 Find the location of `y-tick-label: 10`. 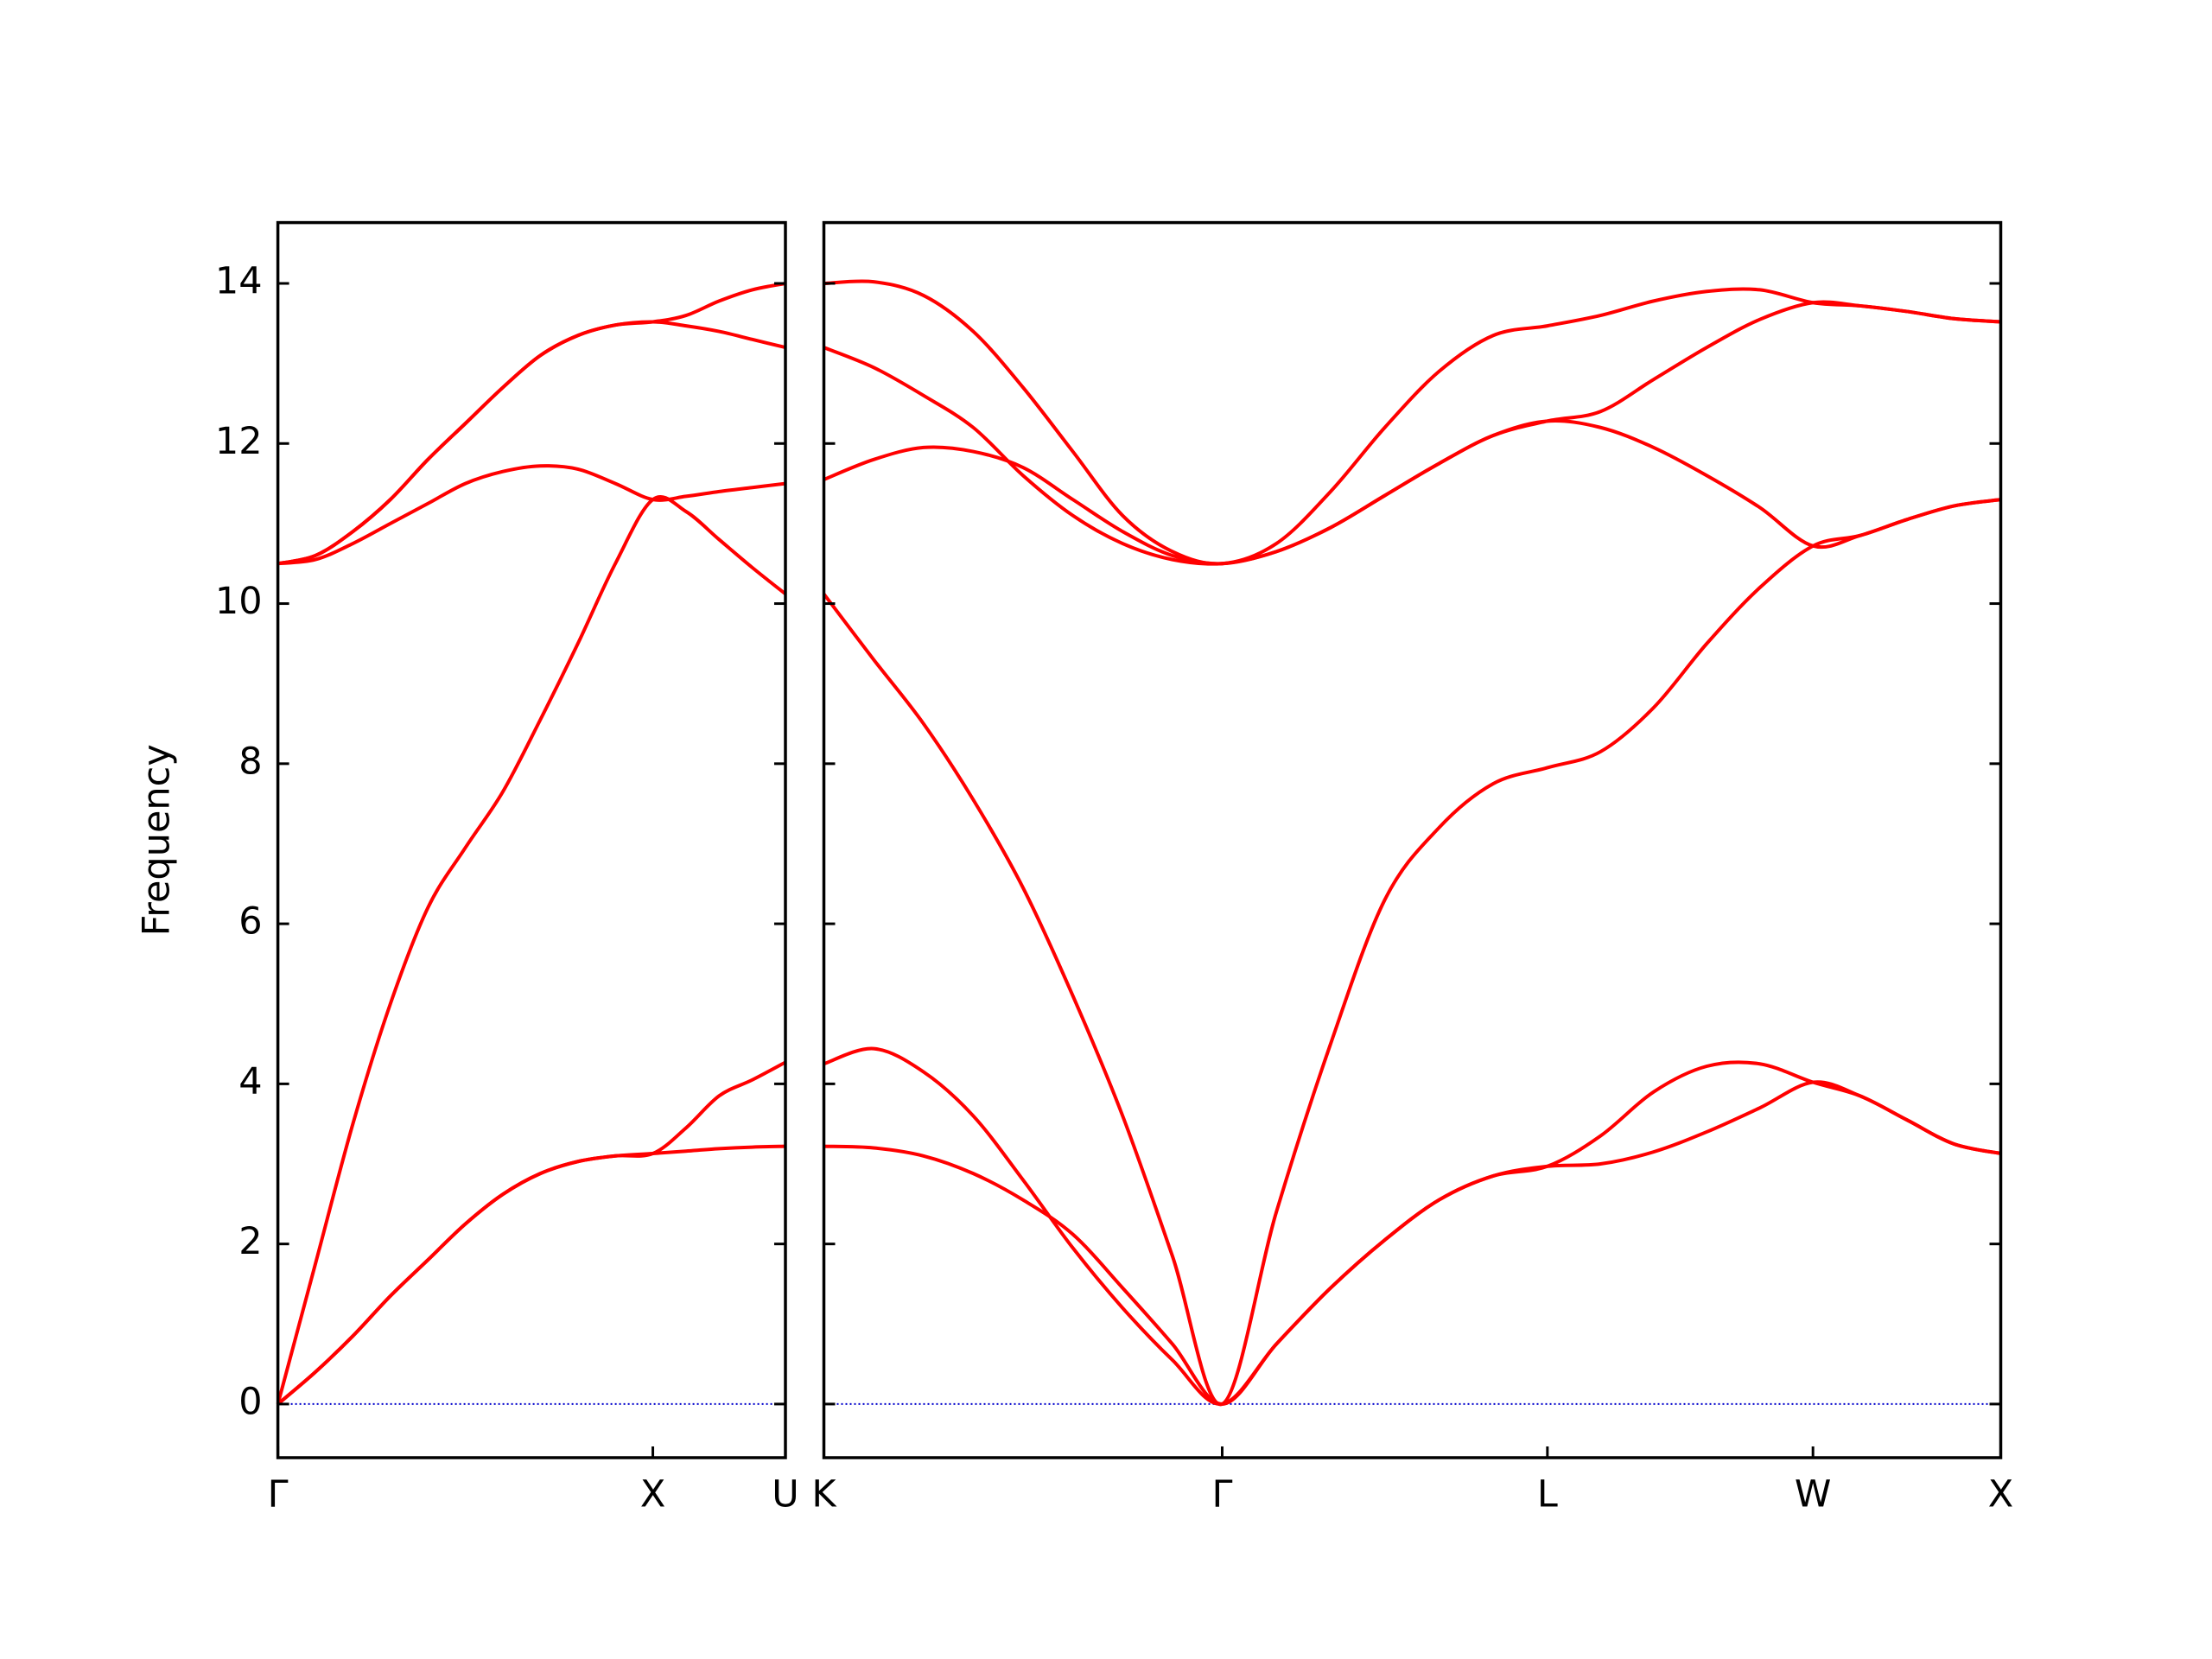

y-tick-label: 10 is located at coordinates (239, 601).